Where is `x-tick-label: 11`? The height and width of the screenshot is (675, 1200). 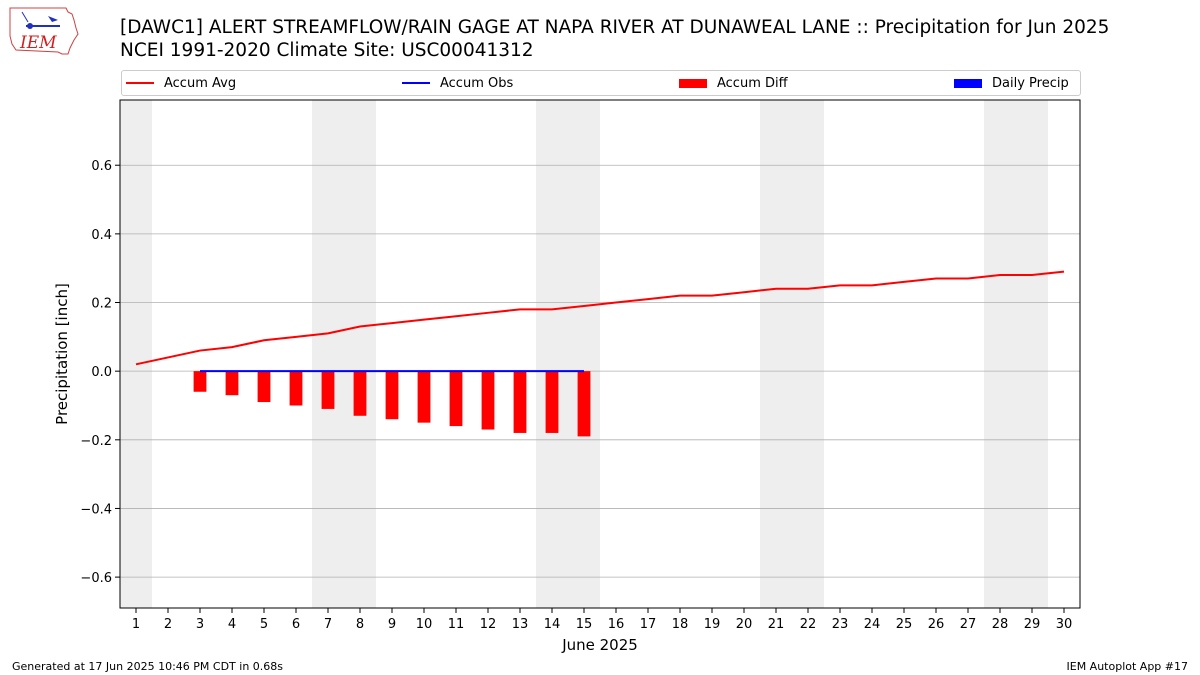 x-tick-label: 11 is located at coordinates (456, 624).